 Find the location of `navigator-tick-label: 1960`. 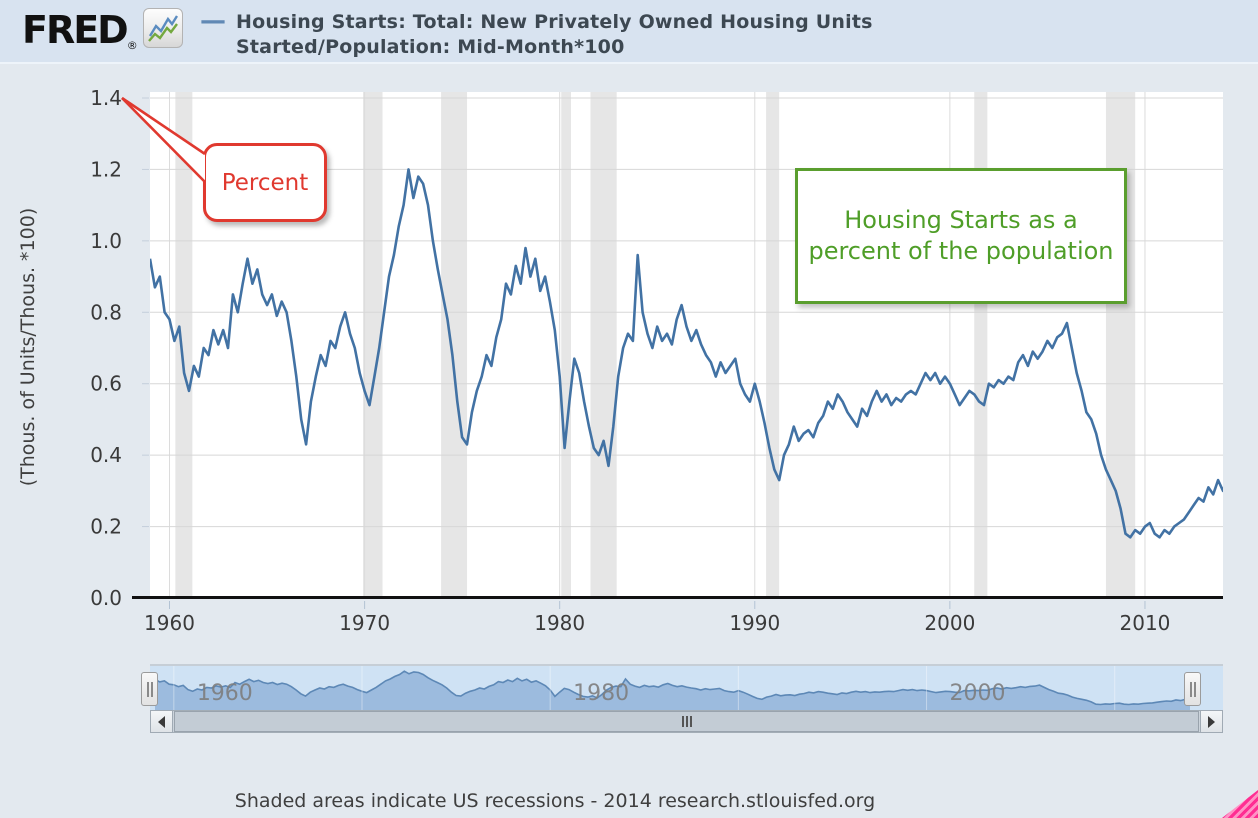

navigator-tick-label: 1960 is located at coordinates (225, 693).